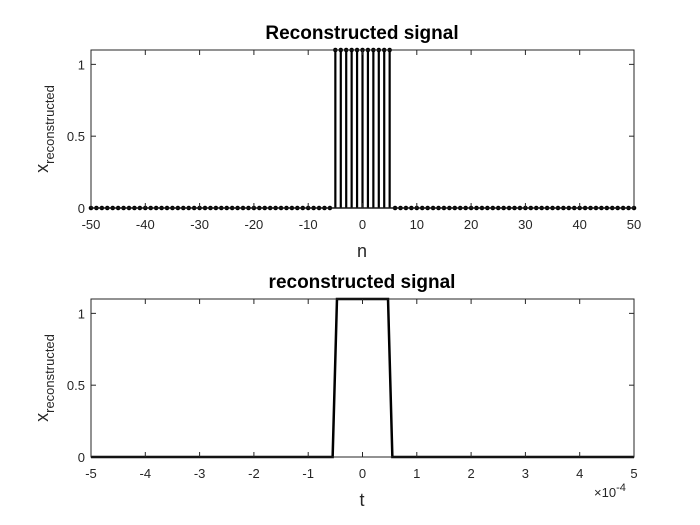  Describe the element at coordinates (308, 473) in the screenshot. I see `x-tick-label: -1` at that location.